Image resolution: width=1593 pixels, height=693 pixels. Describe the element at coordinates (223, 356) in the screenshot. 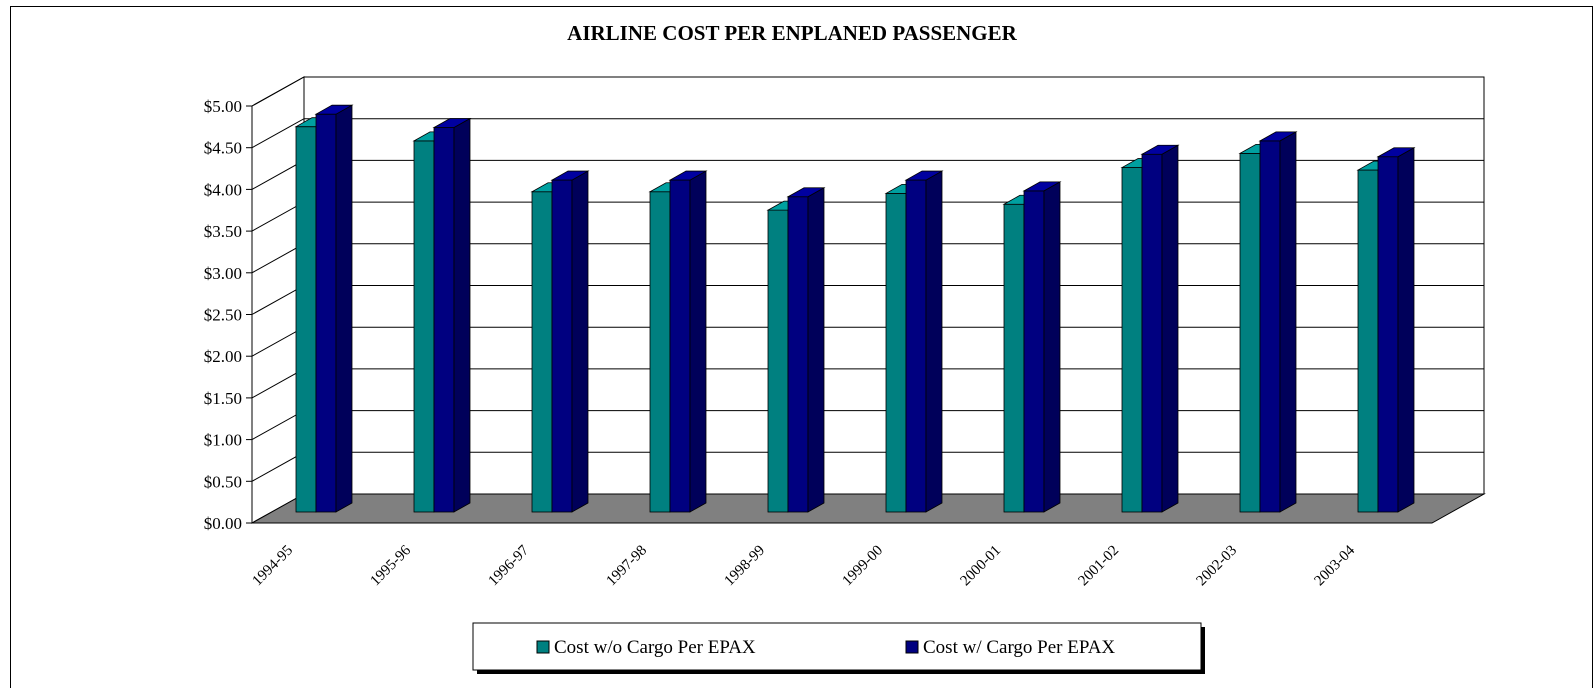

I see `y-tick-label: $2.00` at that location.